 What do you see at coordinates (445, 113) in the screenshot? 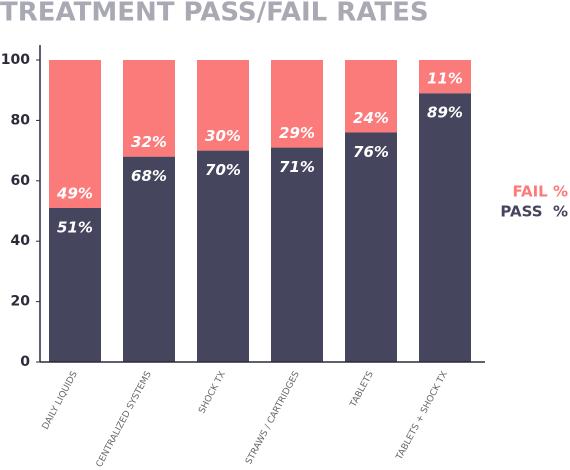
I see `data-label: 89%` at bounding box center [445, 113].